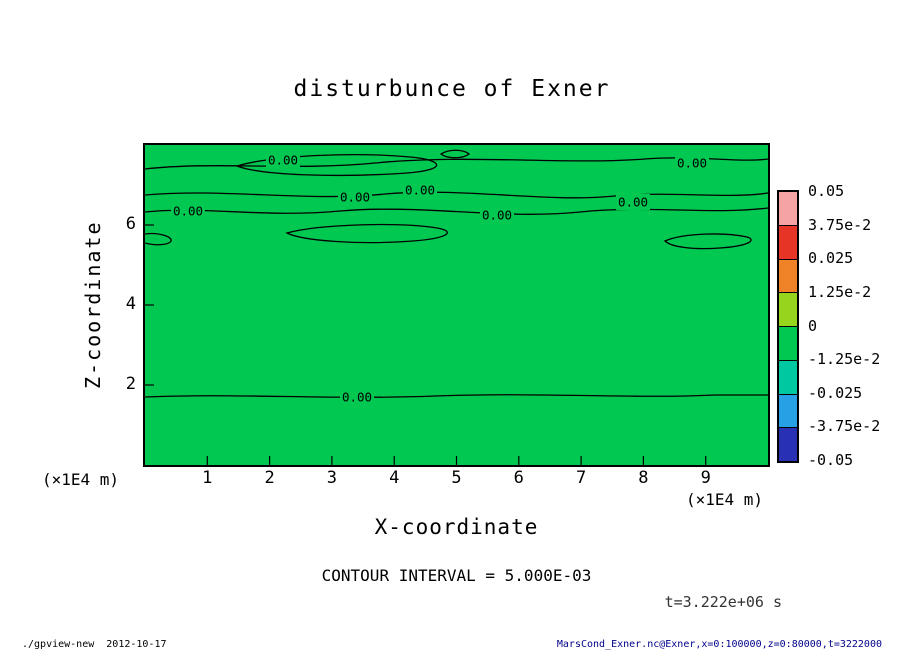 The width and height of the screenshot is (904, 654). Describe the element at coordinates (723, 602) in the screenshot. I see `time-label: t=3.222e+06 s` at that location.